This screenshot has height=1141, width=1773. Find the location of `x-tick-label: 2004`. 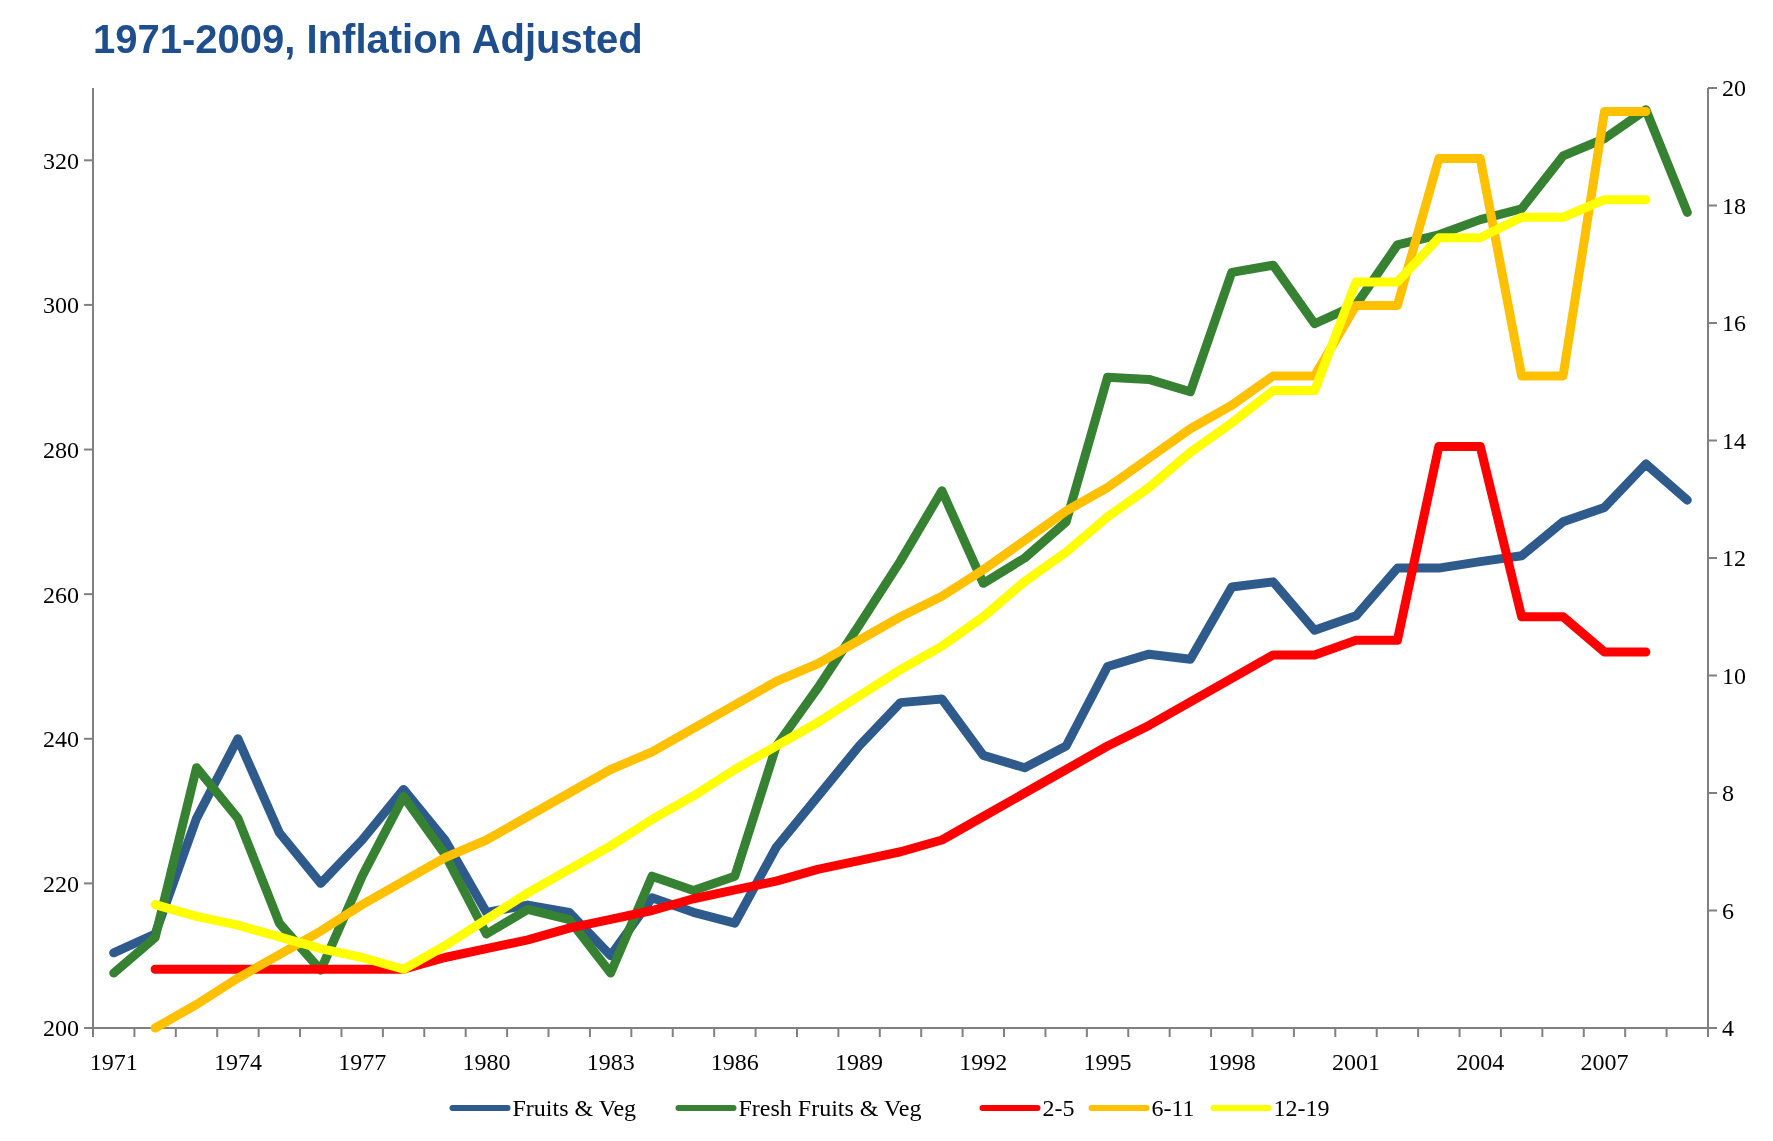

x-tick-label: 2004 is located at coordinates (1480, 1062).